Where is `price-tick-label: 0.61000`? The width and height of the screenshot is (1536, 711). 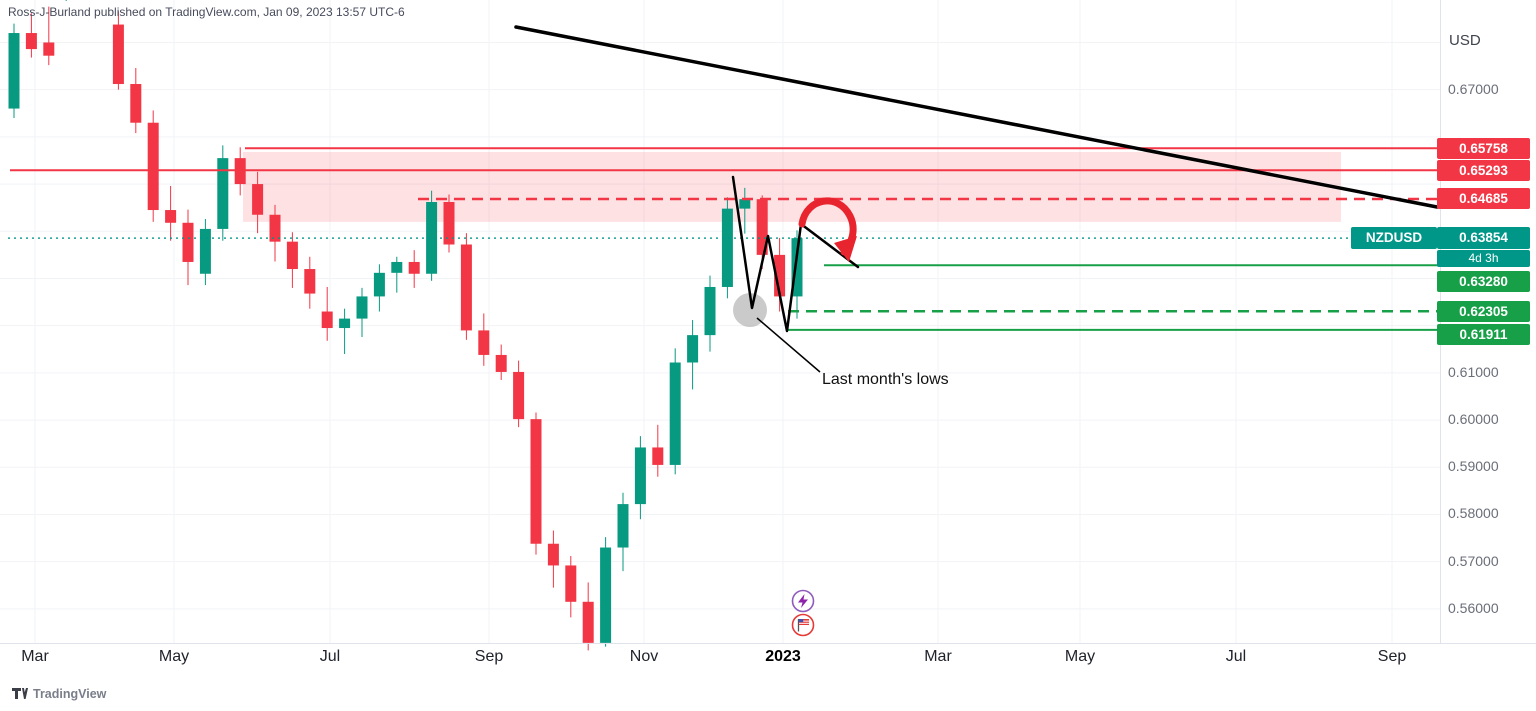 price-tick-label: 0.61000 is located at coordinates (1473, 371).